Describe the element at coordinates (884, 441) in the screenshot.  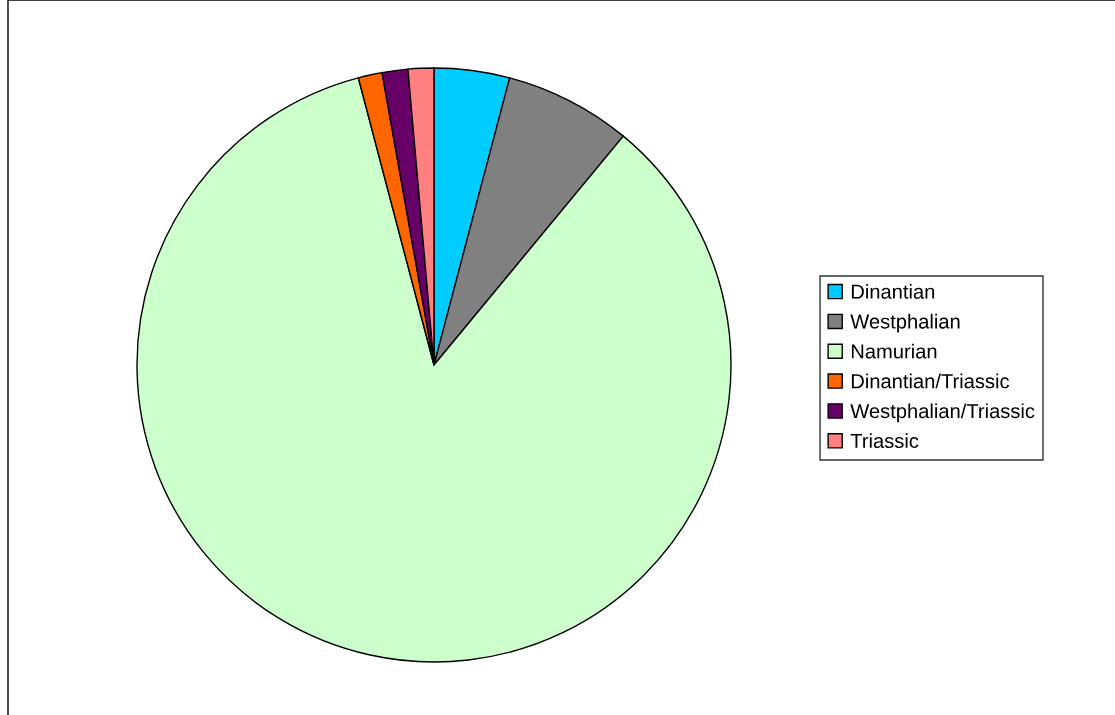
I see `legend-label: Triassic` at that location.